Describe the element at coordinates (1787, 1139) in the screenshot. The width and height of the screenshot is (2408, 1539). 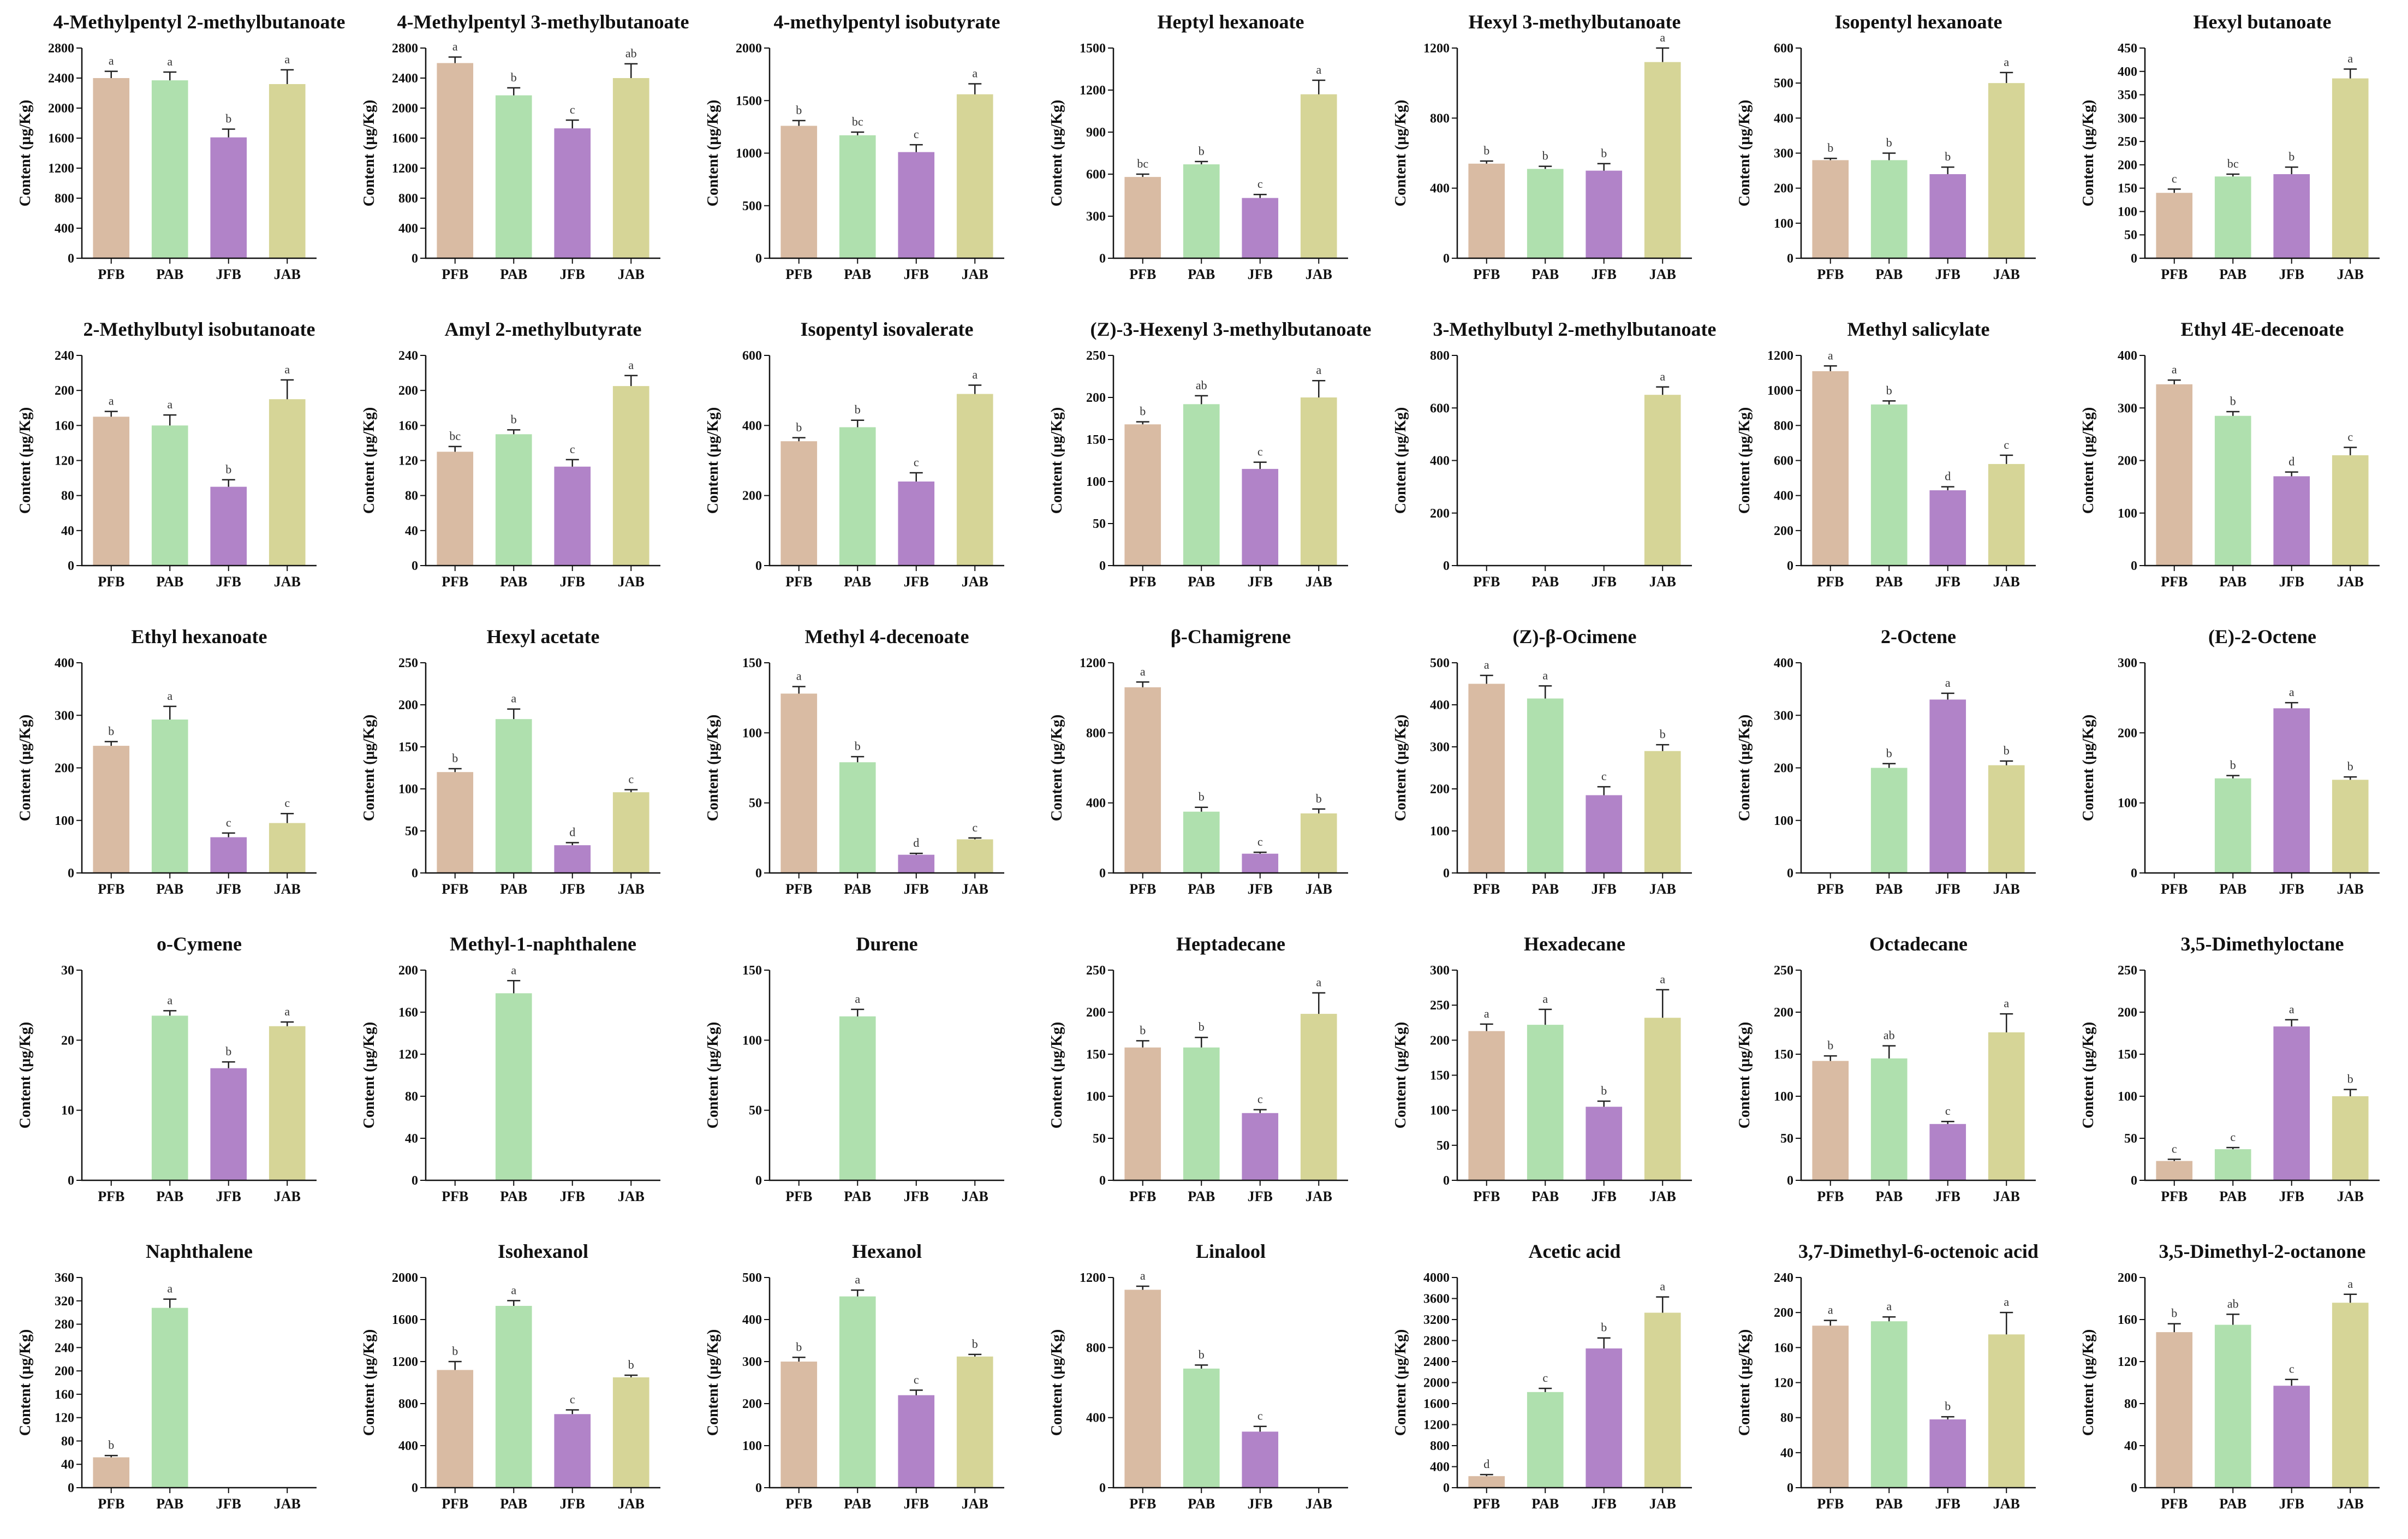
I see `y-tick-label: 50` at that location.